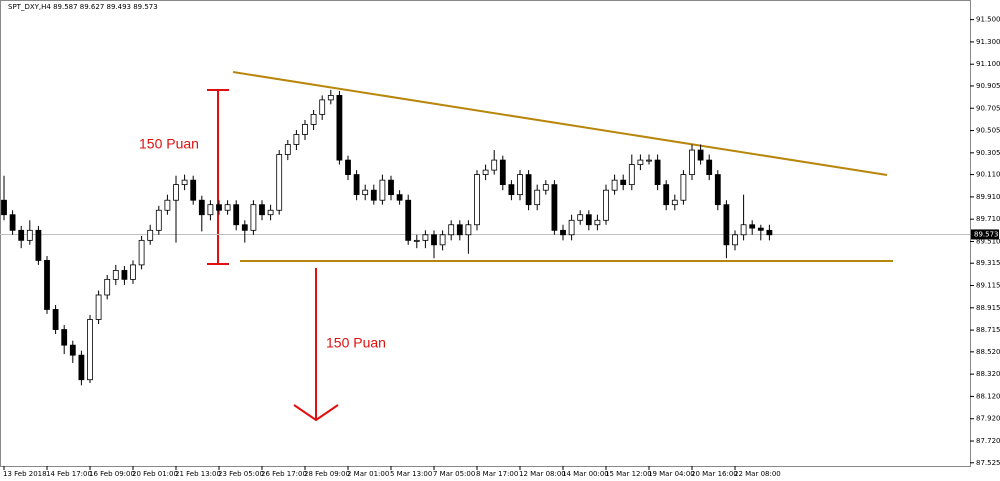 This screenshot has width=1000, height=481. I want to click on x-tick-label: 12 Mar 08:00, so click(542, 474).